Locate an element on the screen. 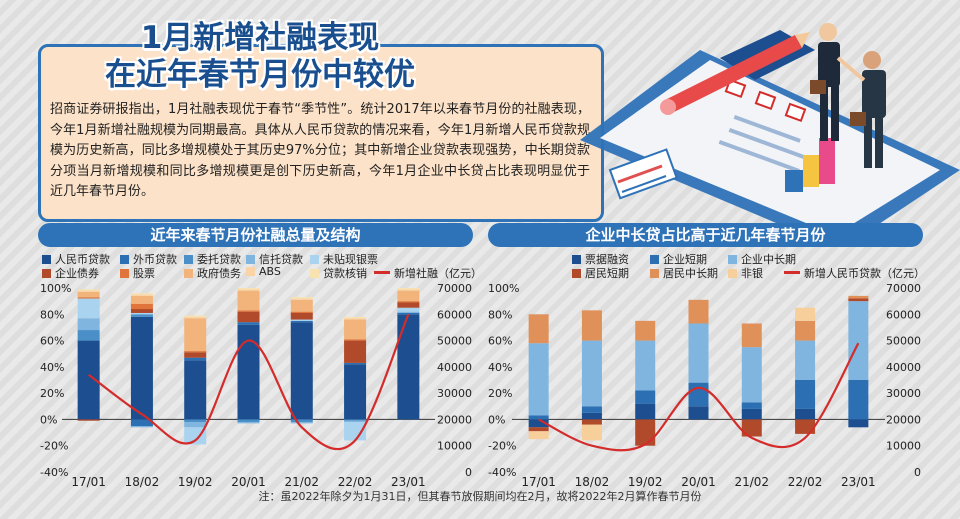 This screenshot has width=960, height=519. left-tick-label: 0% is located at coordinates (48, 419).